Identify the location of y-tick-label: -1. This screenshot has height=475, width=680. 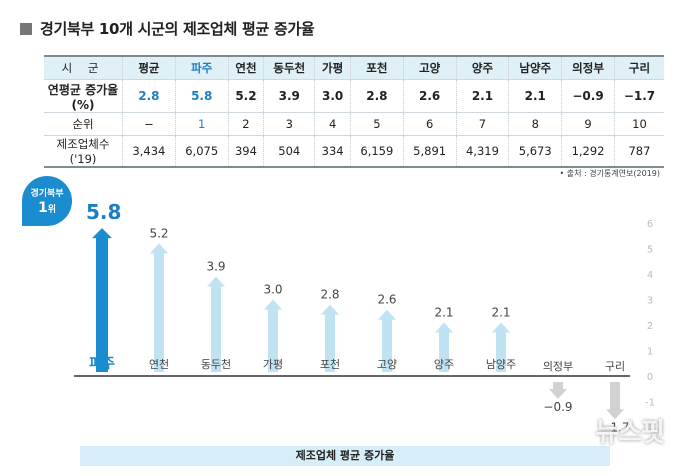
(650, 403).